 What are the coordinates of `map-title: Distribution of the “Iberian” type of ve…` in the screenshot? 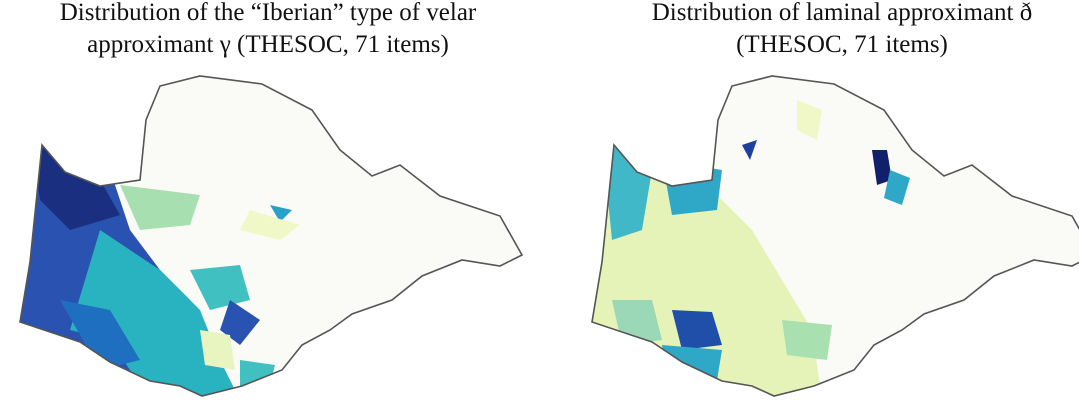 It's located at (268, 13).